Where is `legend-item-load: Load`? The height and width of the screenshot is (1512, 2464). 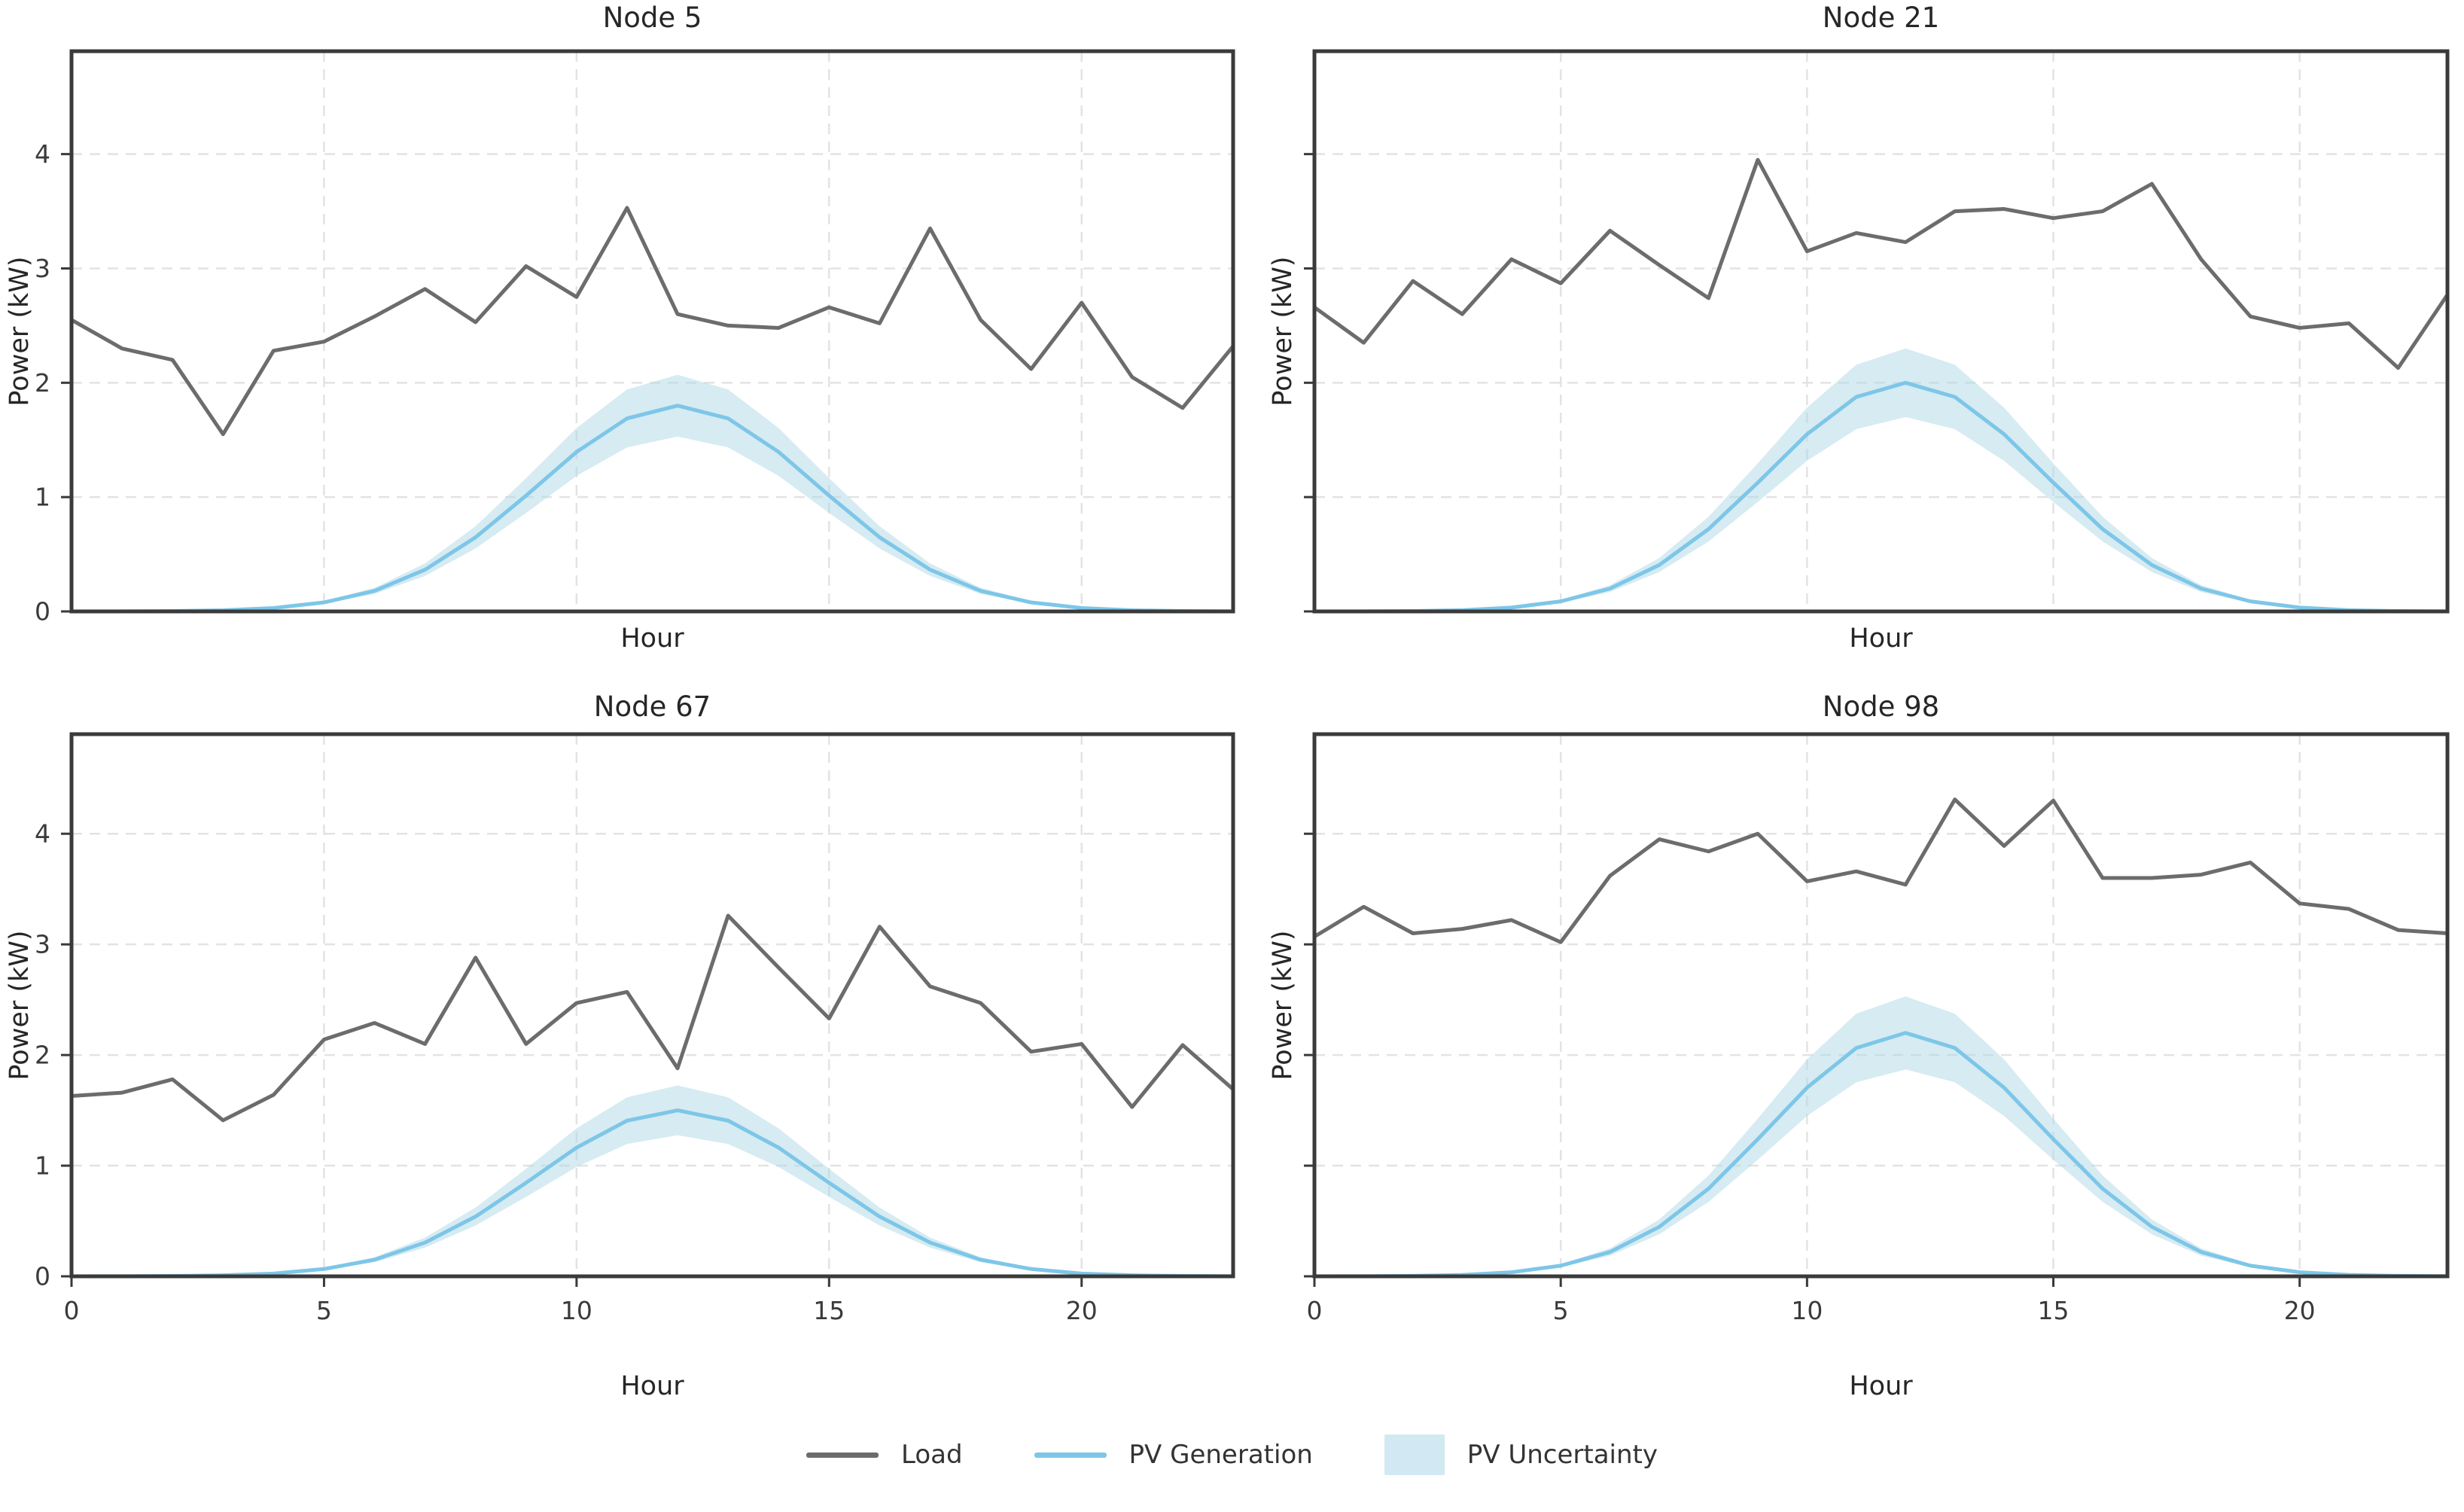 legend-item-load: Load is located at coordinates (884, 1455).